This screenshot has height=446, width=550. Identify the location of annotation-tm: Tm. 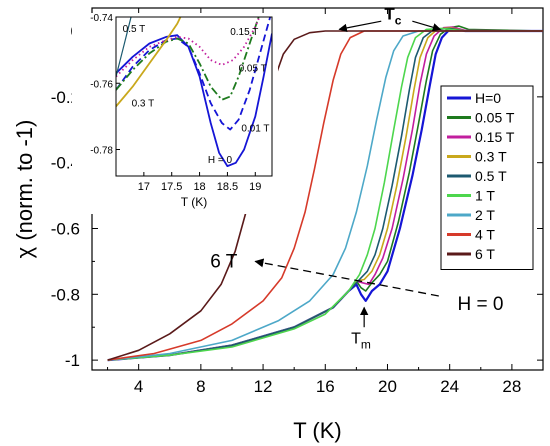
(361, 341).